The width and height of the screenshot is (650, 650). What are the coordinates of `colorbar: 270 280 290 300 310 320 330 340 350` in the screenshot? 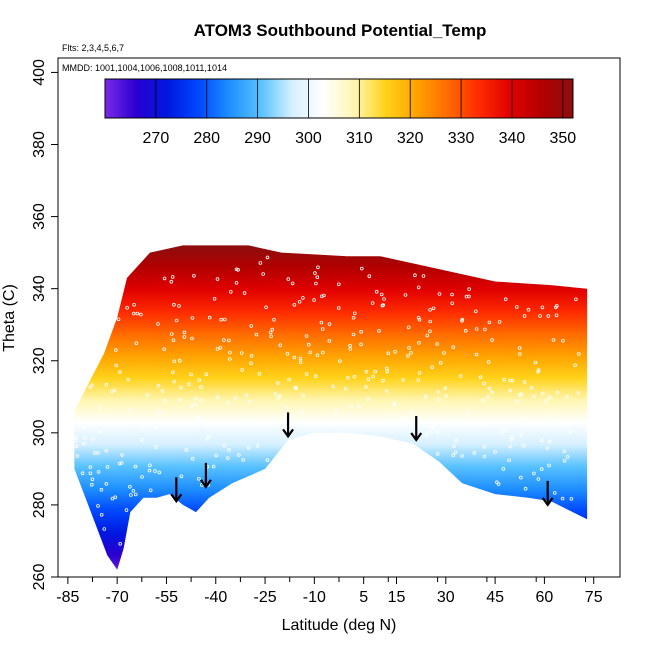 It's located at (340, 112).